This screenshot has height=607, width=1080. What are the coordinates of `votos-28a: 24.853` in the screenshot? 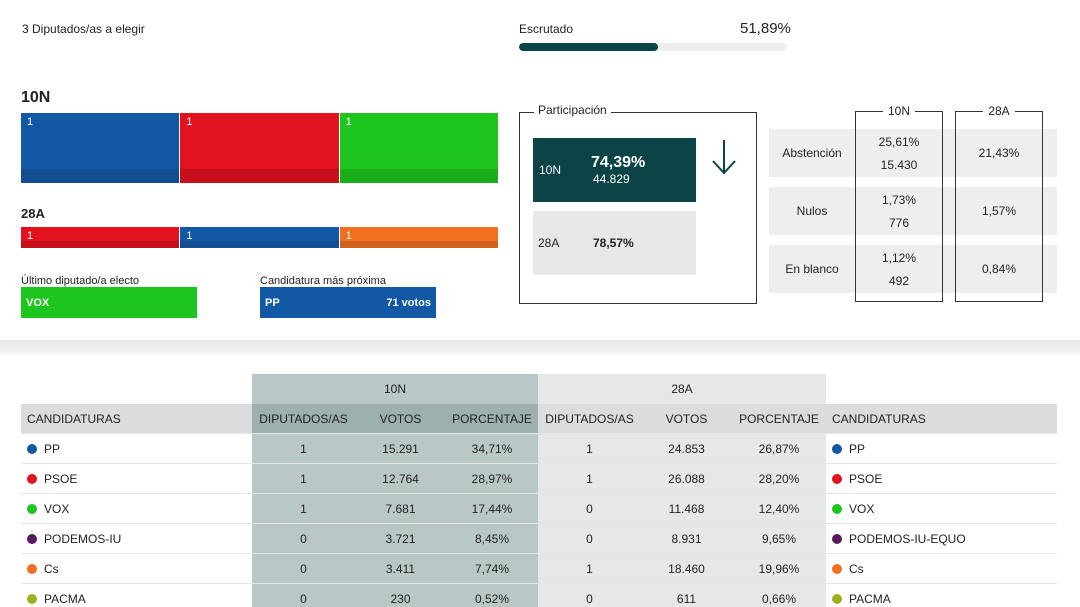 It's located at (686, 449).